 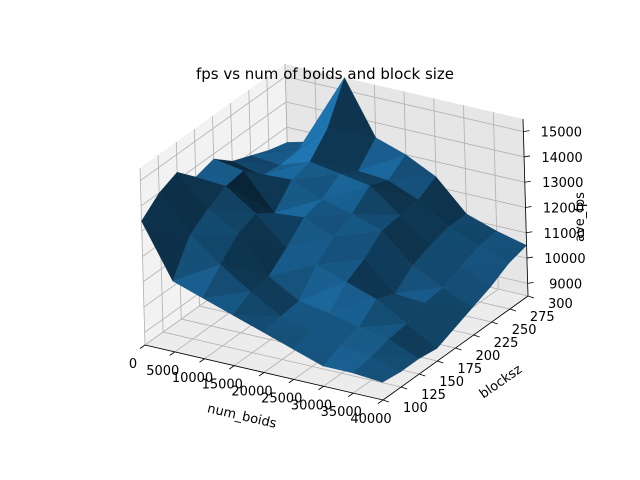 What do you see at coordinates (524, 330) in the screenshot?
I see `y-tick-label: 250` at bounding box center [524, 330].